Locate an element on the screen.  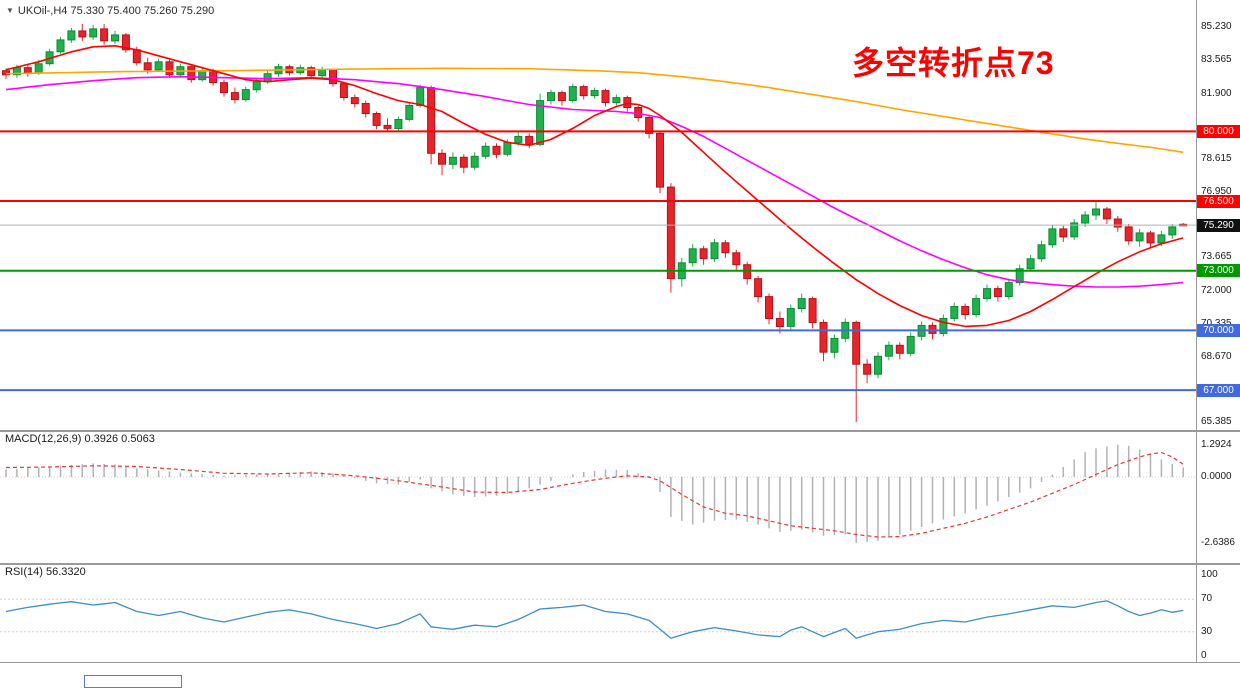
price-axis-separator is located at coordinates (1196, 331).